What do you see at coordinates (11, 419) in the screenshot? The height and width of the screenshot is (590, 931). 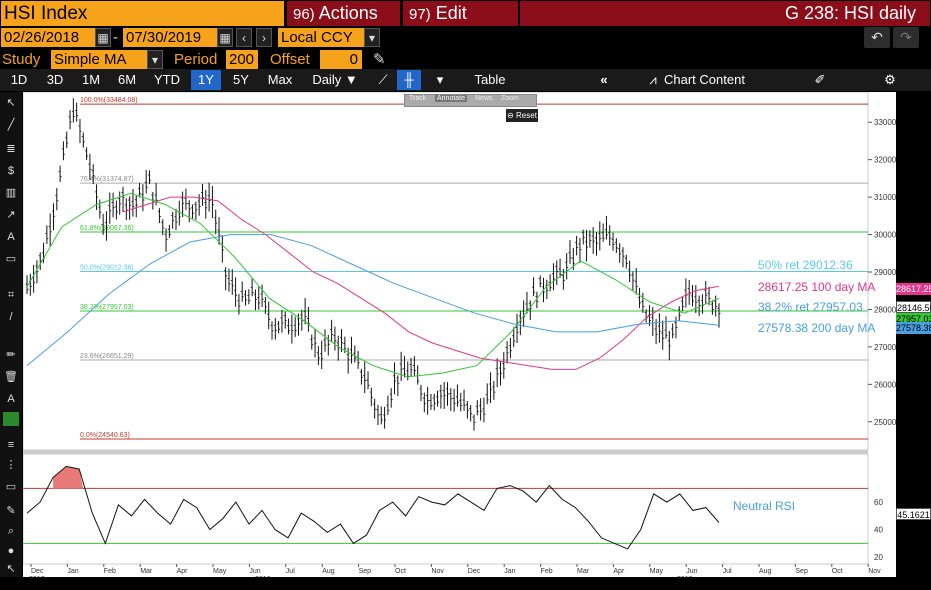 I see `color-swatch-icon` at bounding box center [11, 419].